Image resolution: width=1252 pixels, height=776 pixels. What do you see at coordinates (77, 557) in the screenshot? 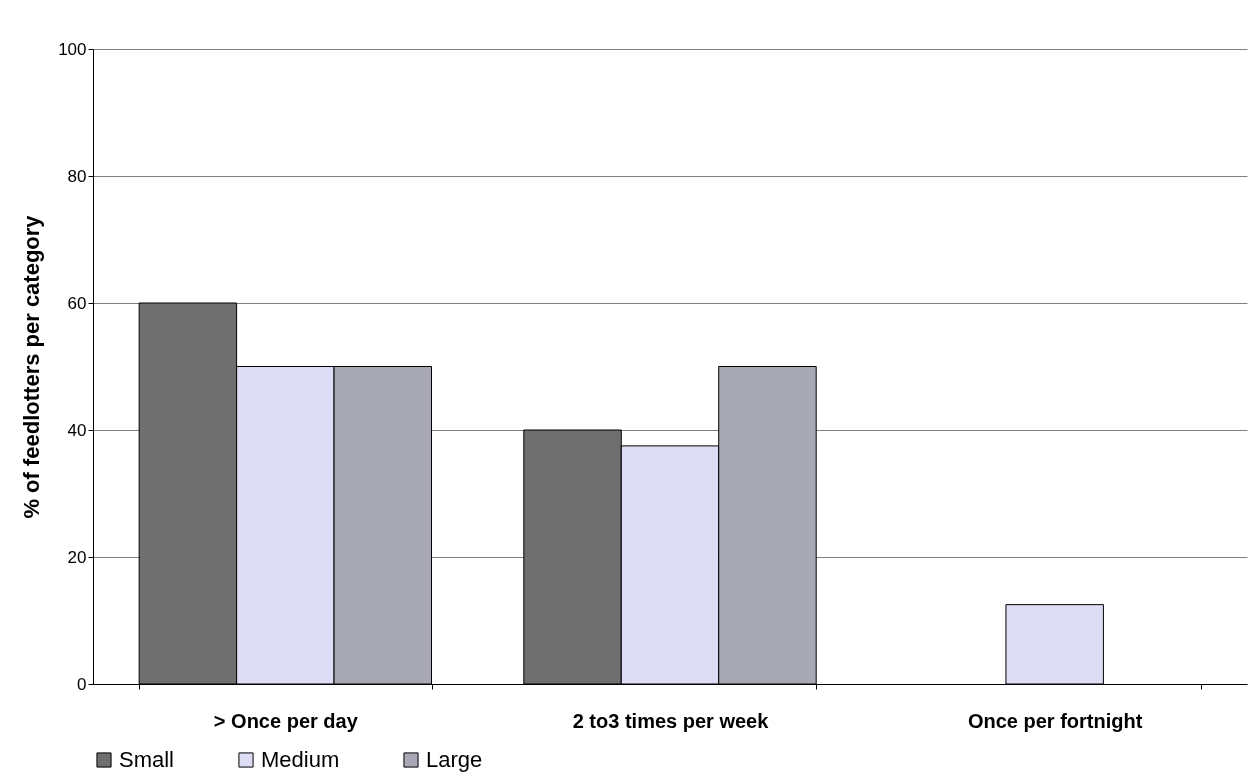
I see `y-tick-label: 20` at bounding box center [77, 557].